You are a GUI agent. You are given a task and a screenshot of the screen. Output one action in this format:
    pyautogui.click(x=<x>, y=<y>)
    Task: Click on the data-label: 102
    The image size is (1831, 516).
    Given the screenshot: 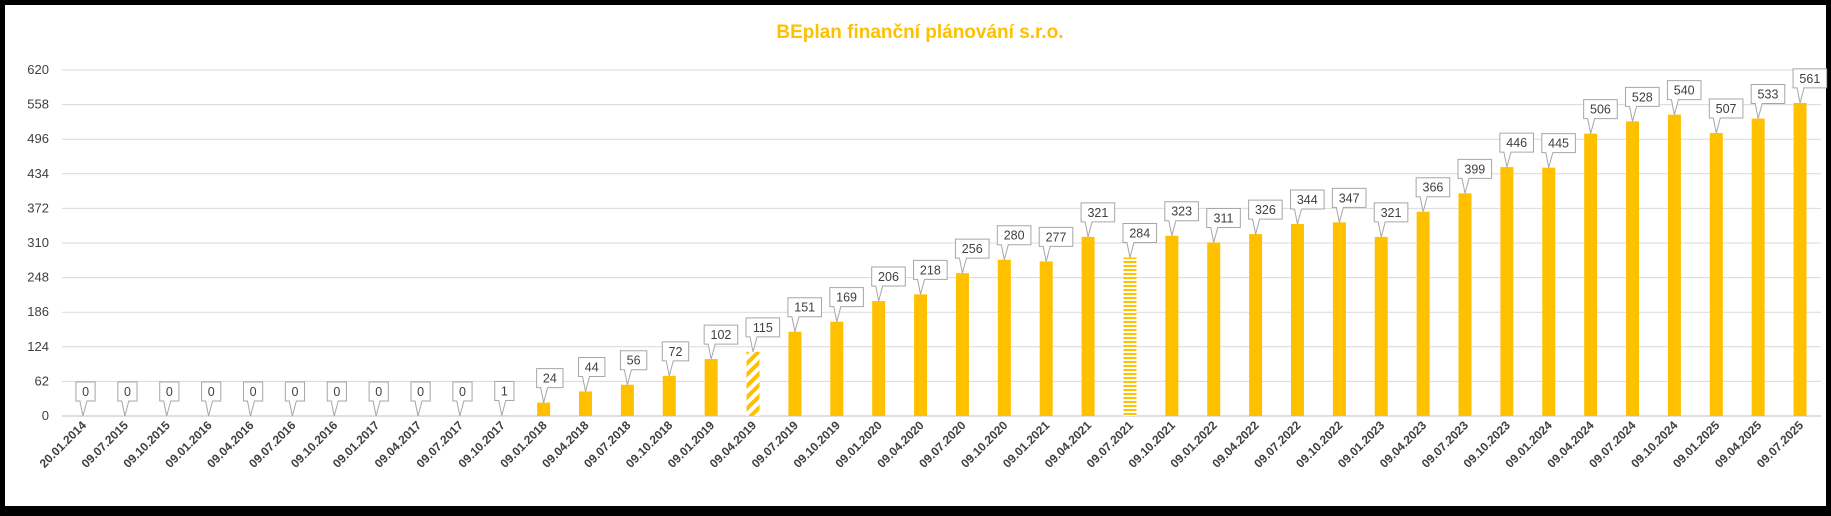 What is the action you would take?
    pyautogui.click(x=721, y=342)
    